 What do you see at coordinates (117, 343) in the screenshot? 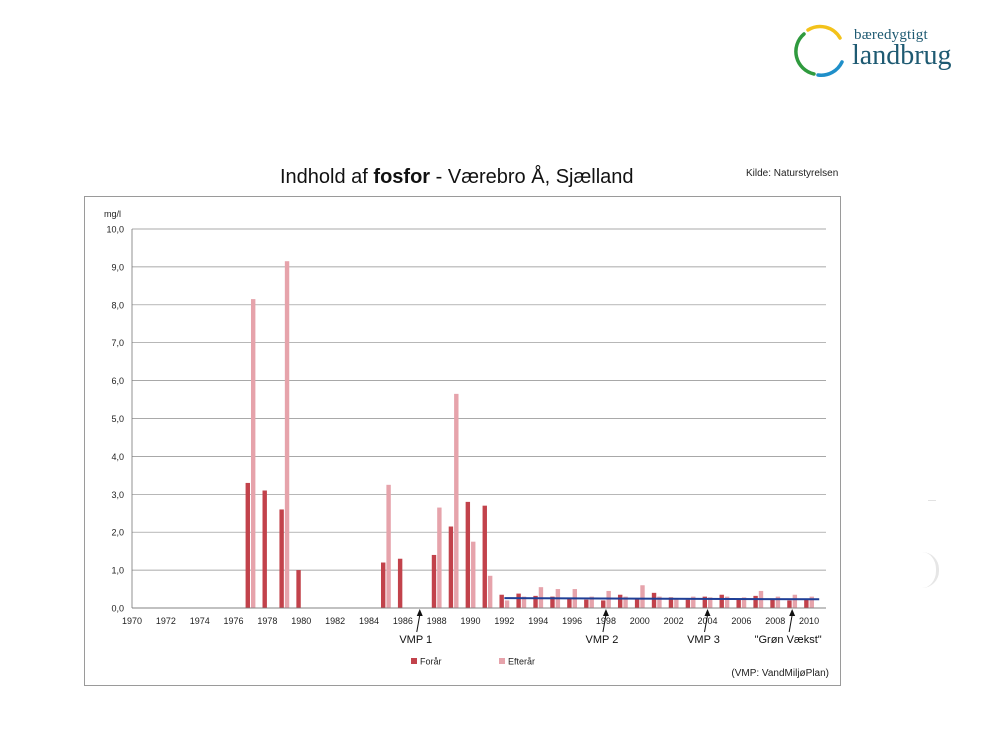
I see `y-tick-label: 7,0` at bounding box center [117, 343].